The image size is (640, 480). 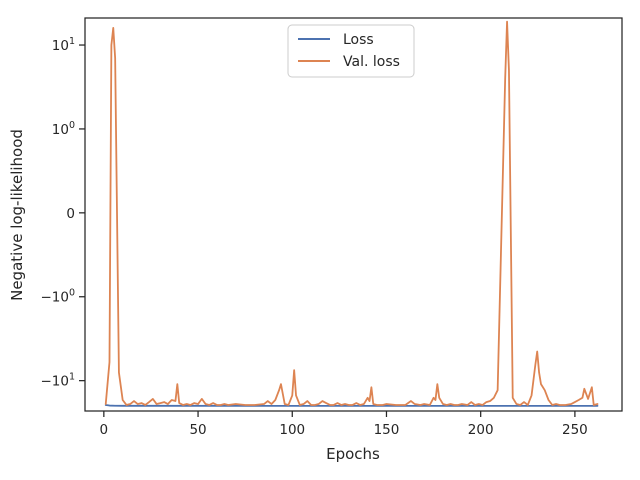 I want to click on y-tick-label: 10¹, so click(x=63, y=45).